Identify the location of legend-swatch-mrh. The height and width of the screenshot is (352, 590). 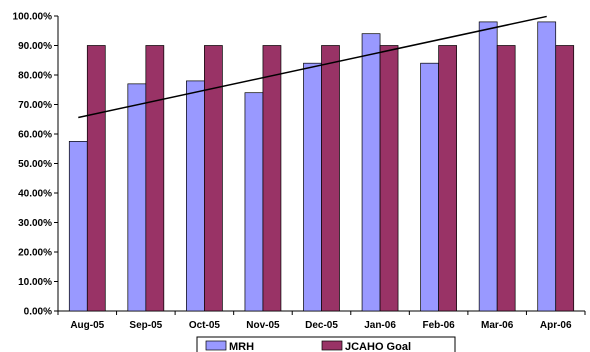
(216, 345).